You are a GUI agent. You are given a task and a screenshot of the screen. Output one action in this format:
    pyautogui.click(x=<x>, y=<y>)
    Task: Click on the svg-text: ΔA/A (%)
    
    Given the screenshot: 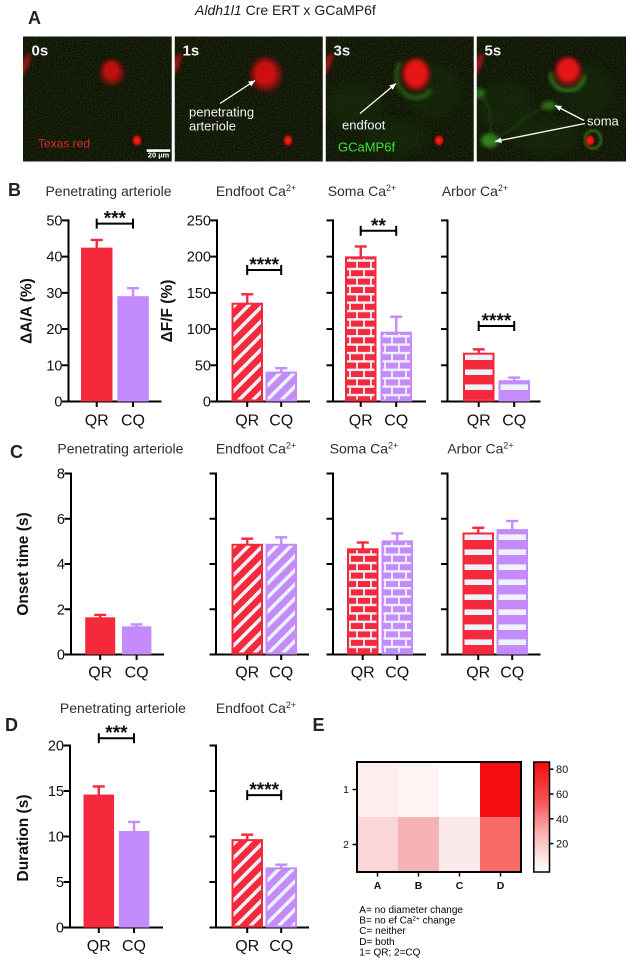 What is the action you would take?
    pyautogui.click(x=27, y=311)
    